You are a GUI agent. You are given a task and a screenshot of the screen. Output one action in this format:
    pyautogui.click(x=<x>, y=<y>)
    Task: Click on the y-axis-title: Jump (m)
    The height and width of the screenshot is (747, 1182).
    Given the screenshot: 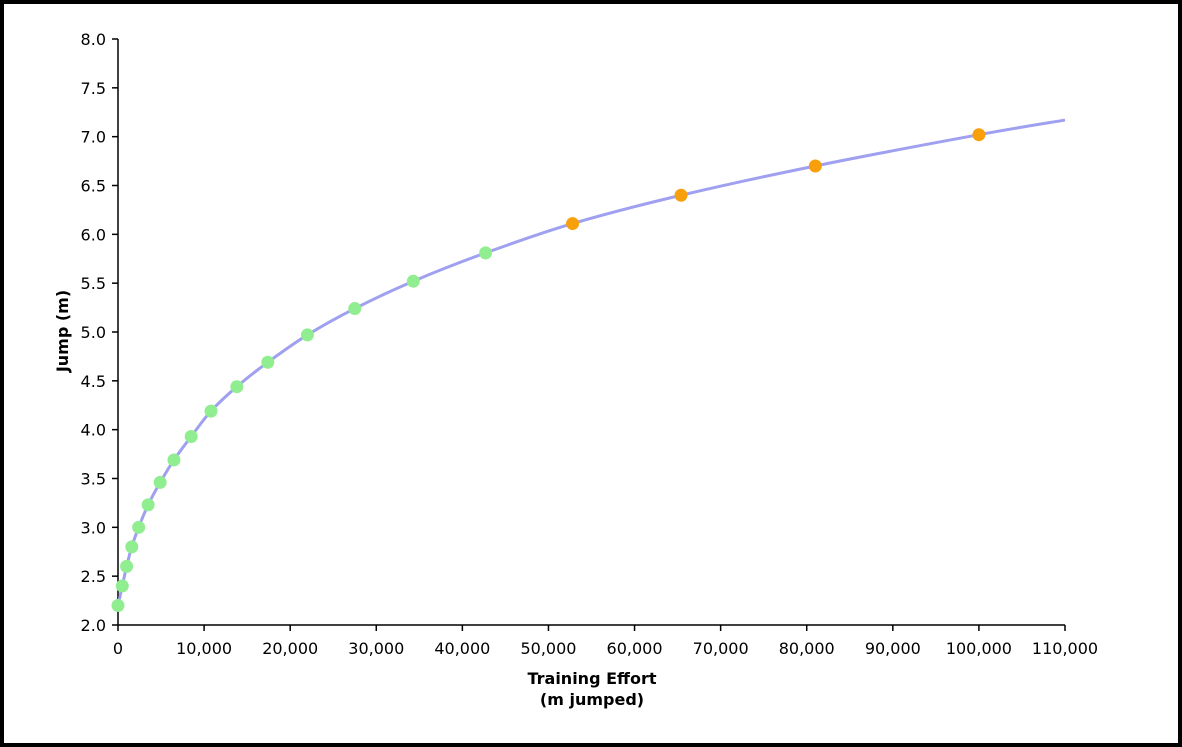 What is the action you would take?
    pyautogui.click(x=62, y=331)
    